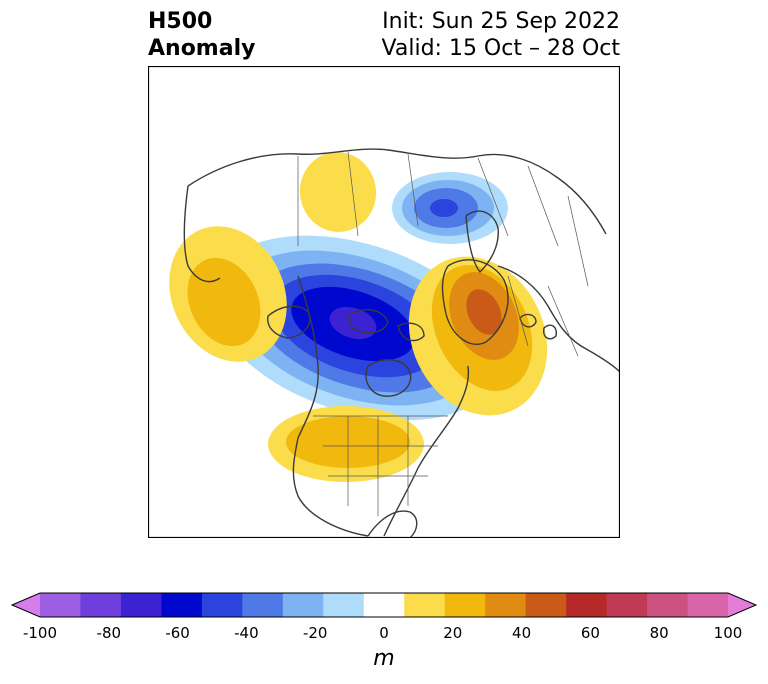 This screenshot has height=684, width=768. Describe the element at coordinates (177, 633) in the screenshot. I see `colorbar-tick-label: -60` at that location.